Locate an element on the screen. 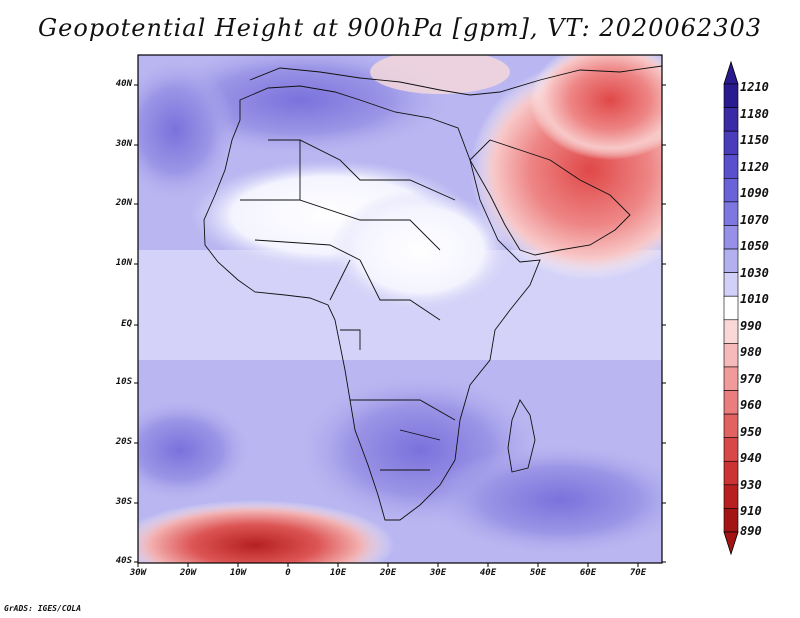 This screenshot has width=800, height=618. lon-label: 70E is located at coordinates (638, 573).